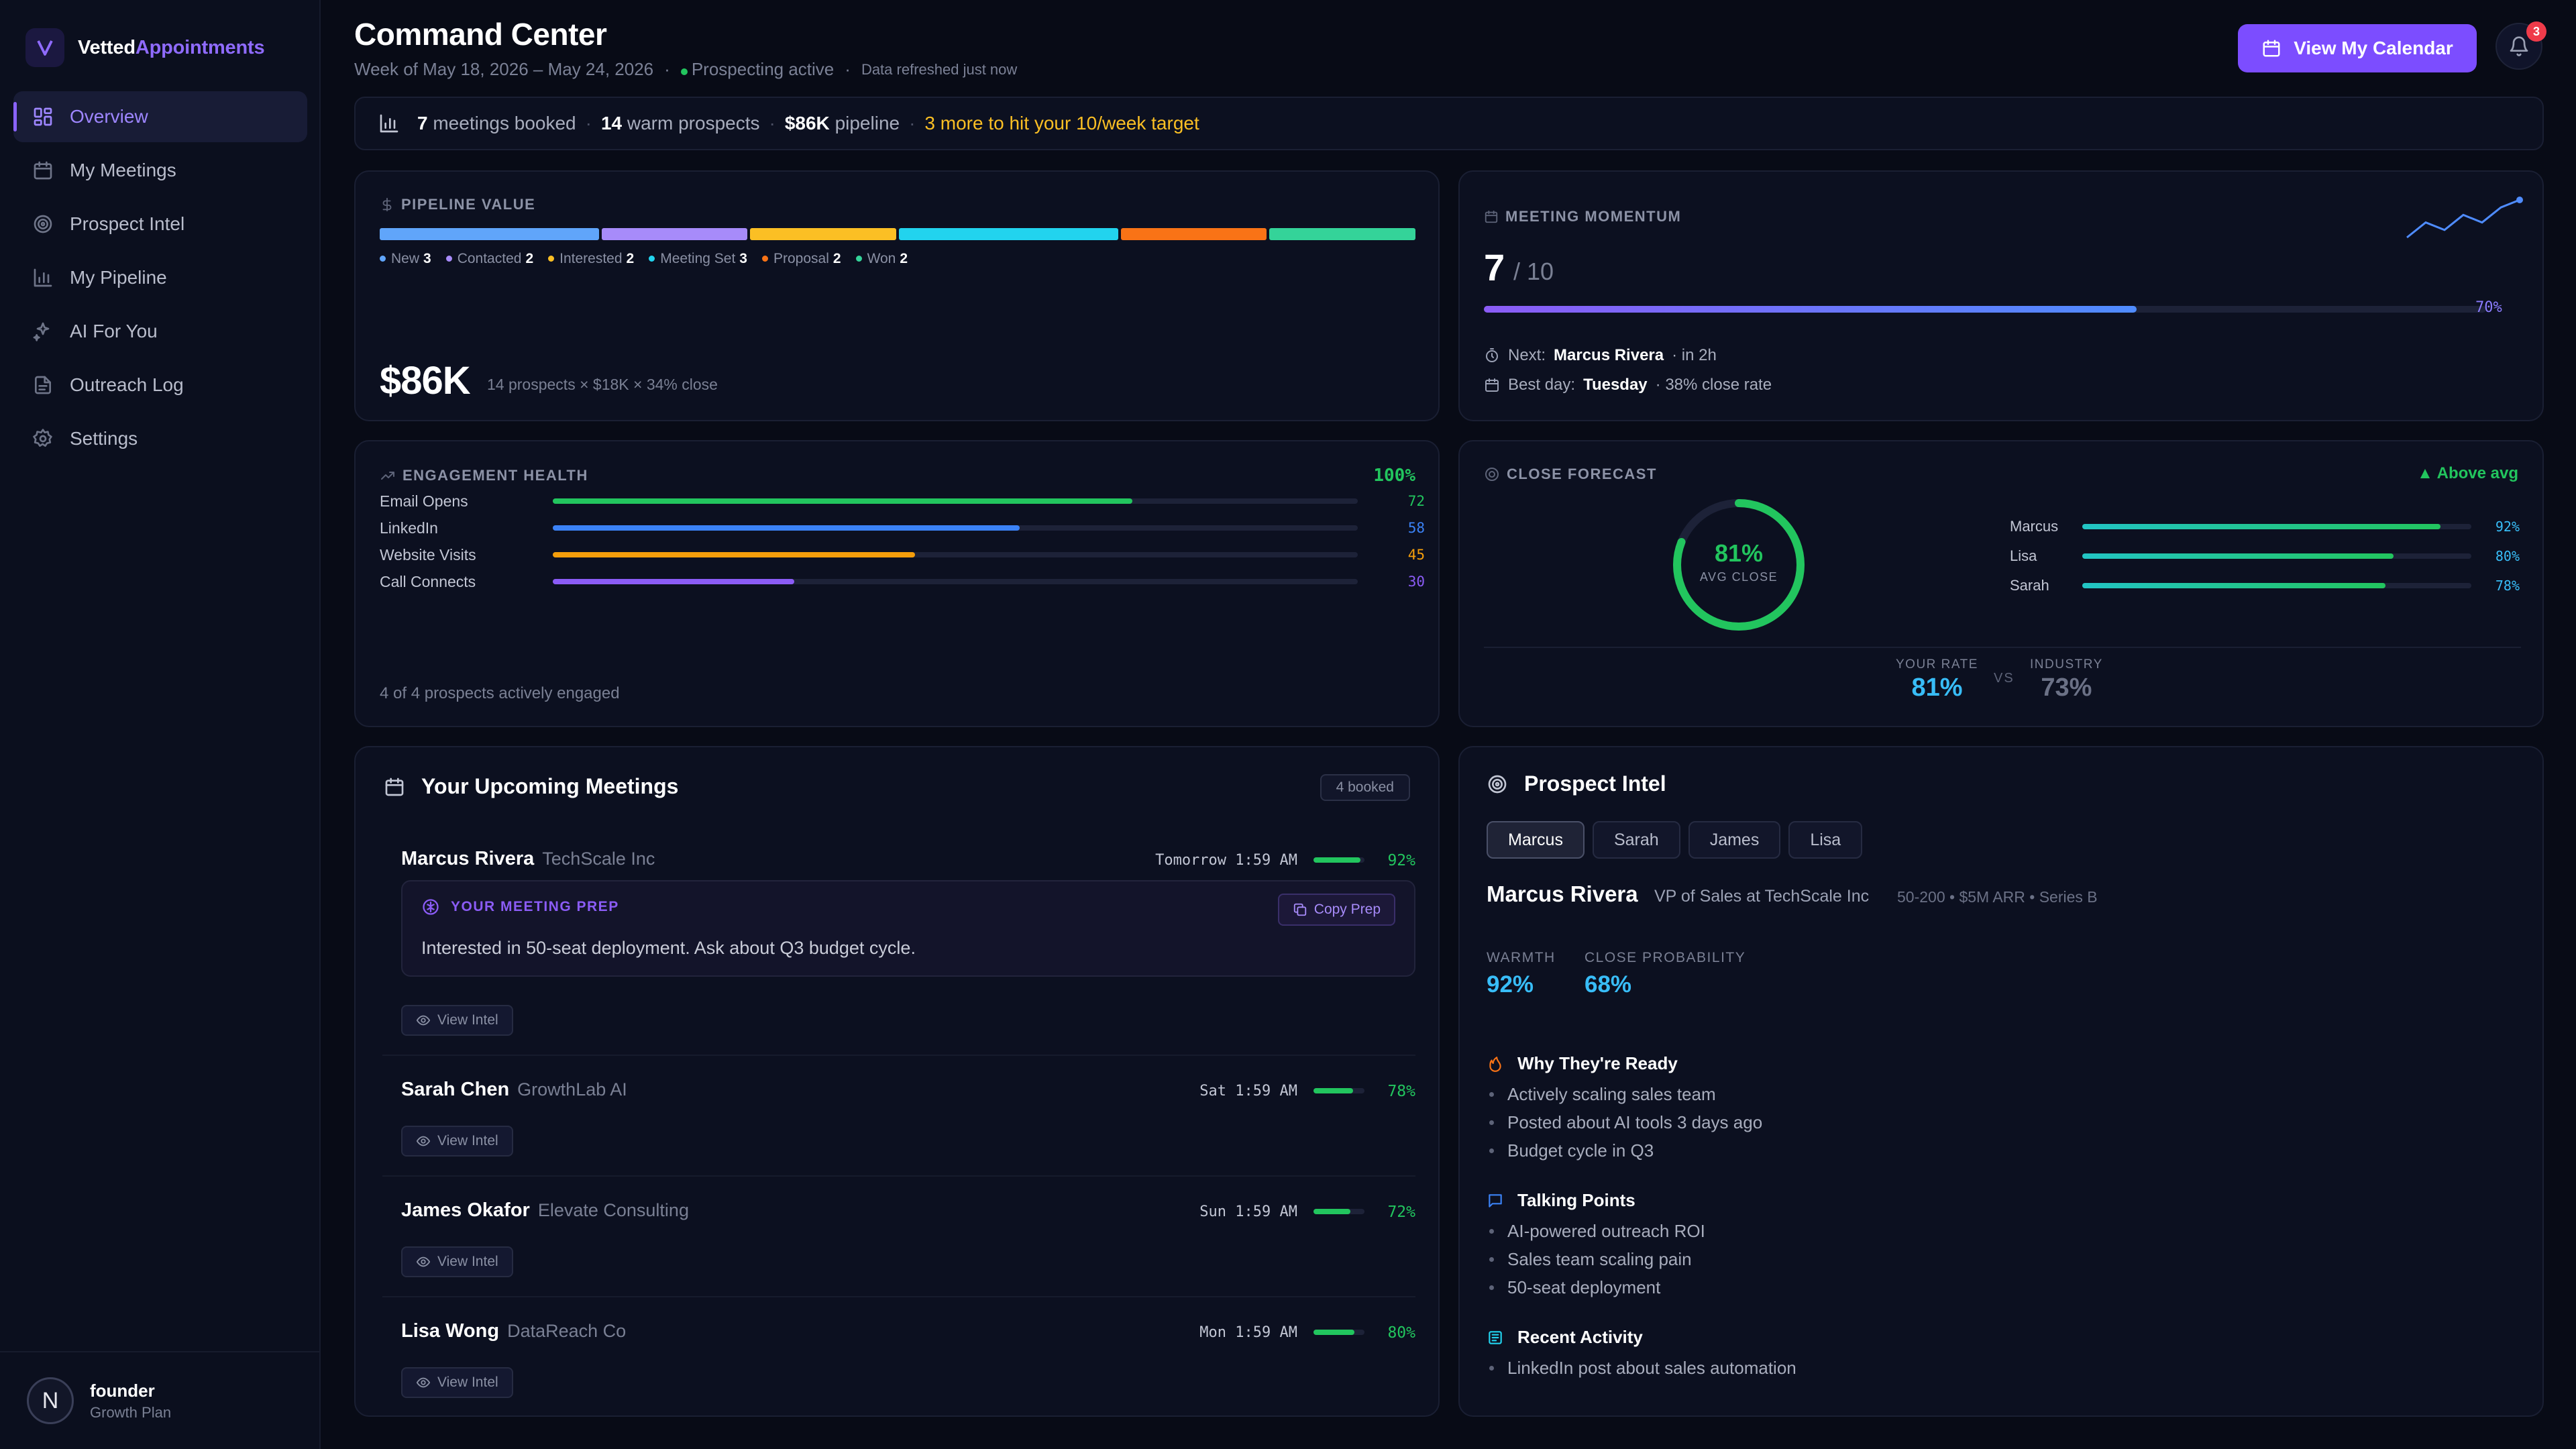 The image size is (2576, 1449). What do you see at coordinates (131, 1412) in the screenshot?
I see `user-plan: Growth Plan` at bounding box center [131, 1412].